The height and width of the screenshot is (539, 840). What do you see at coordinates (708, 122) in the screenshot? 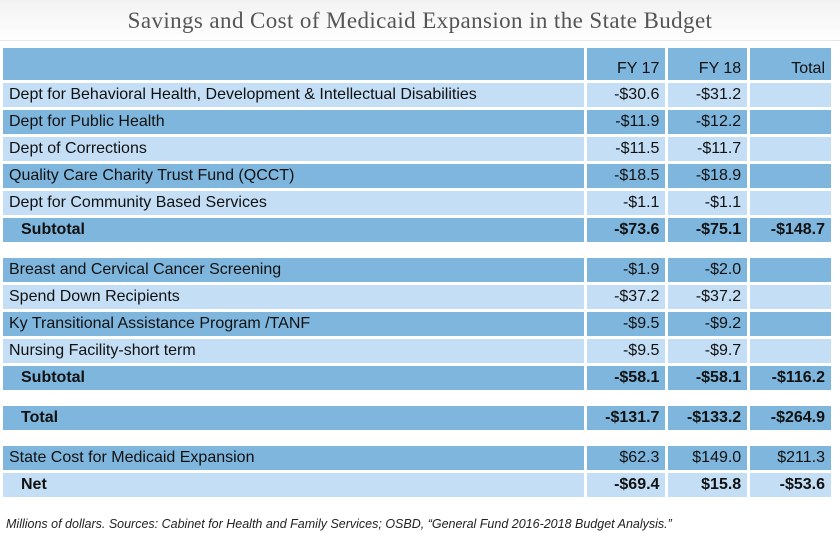
I see `row-fy18: -$12.2` at bounding box center [708, 122].